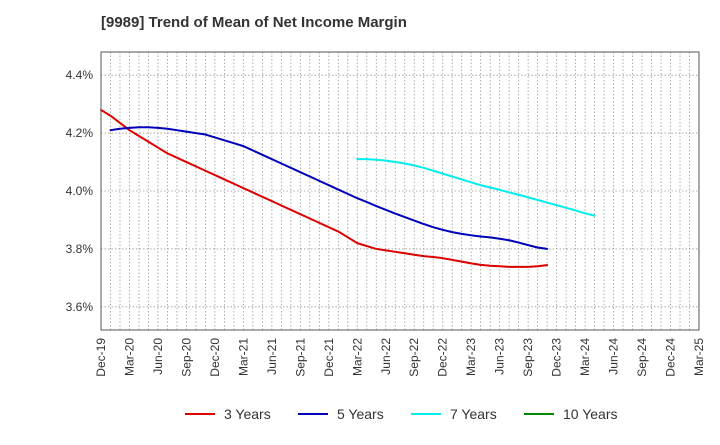  Describe the element at coordinates (699, 357) in the screenshot. I see `x-tick-label: Mar-25` at that location.